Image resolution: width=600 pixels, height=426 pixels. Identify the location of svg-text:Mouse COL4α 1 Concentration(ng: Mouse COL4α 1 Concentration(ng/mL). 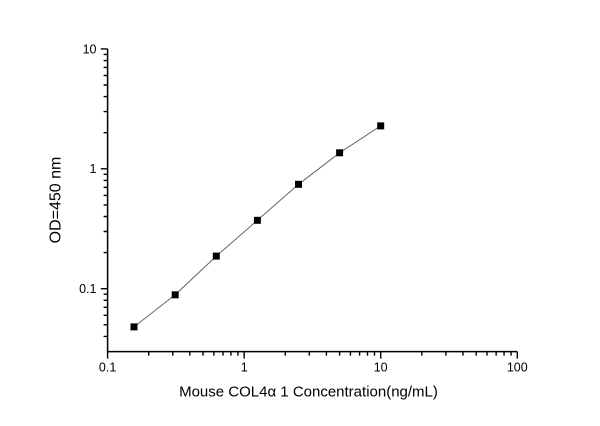
(308, 391).